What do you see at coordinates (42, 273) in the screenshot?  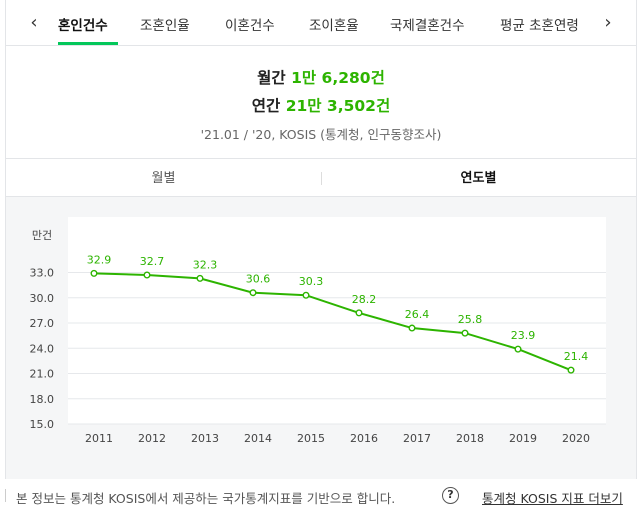 I see `y-tick-label: 33.0` at bounding box center [42, 273].